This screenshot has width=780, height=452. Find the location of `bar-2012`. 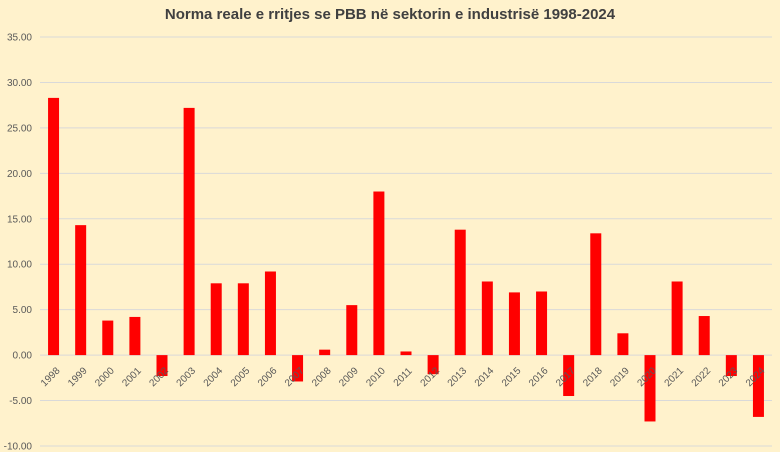

bar-2012 is located at coordinates (433, 365).